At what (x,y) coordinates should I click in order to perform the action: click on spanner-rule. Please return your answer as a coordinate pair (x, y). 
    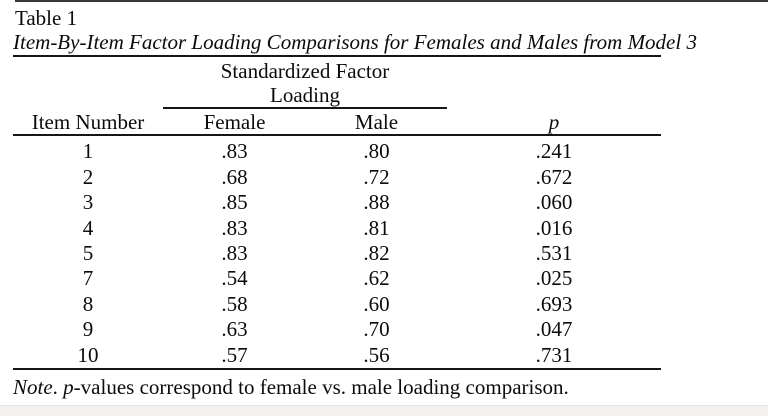
    Looking at the image, I should click on (305, 108).